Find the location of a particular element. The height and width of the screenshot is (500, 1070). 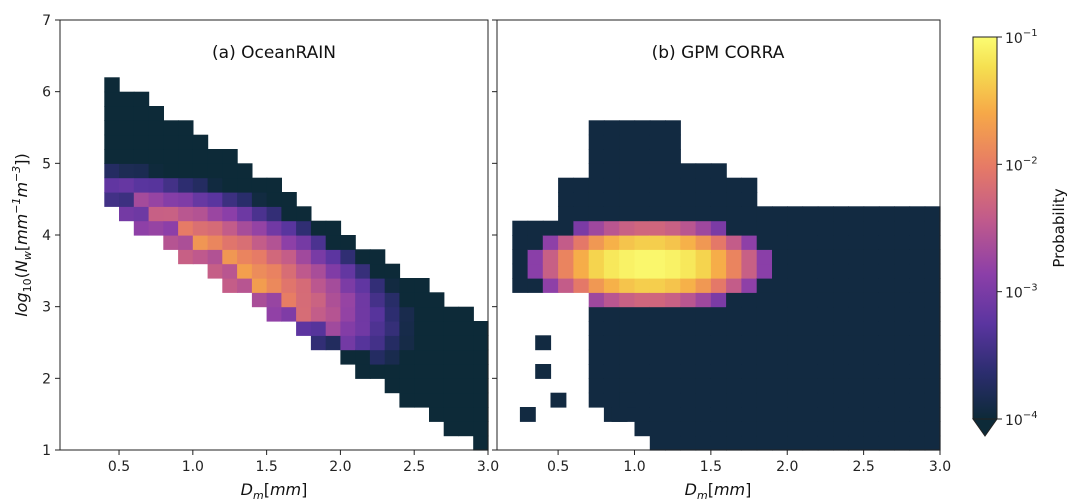

x-tick-label: 2.5 is located at coordinates (414, 467).